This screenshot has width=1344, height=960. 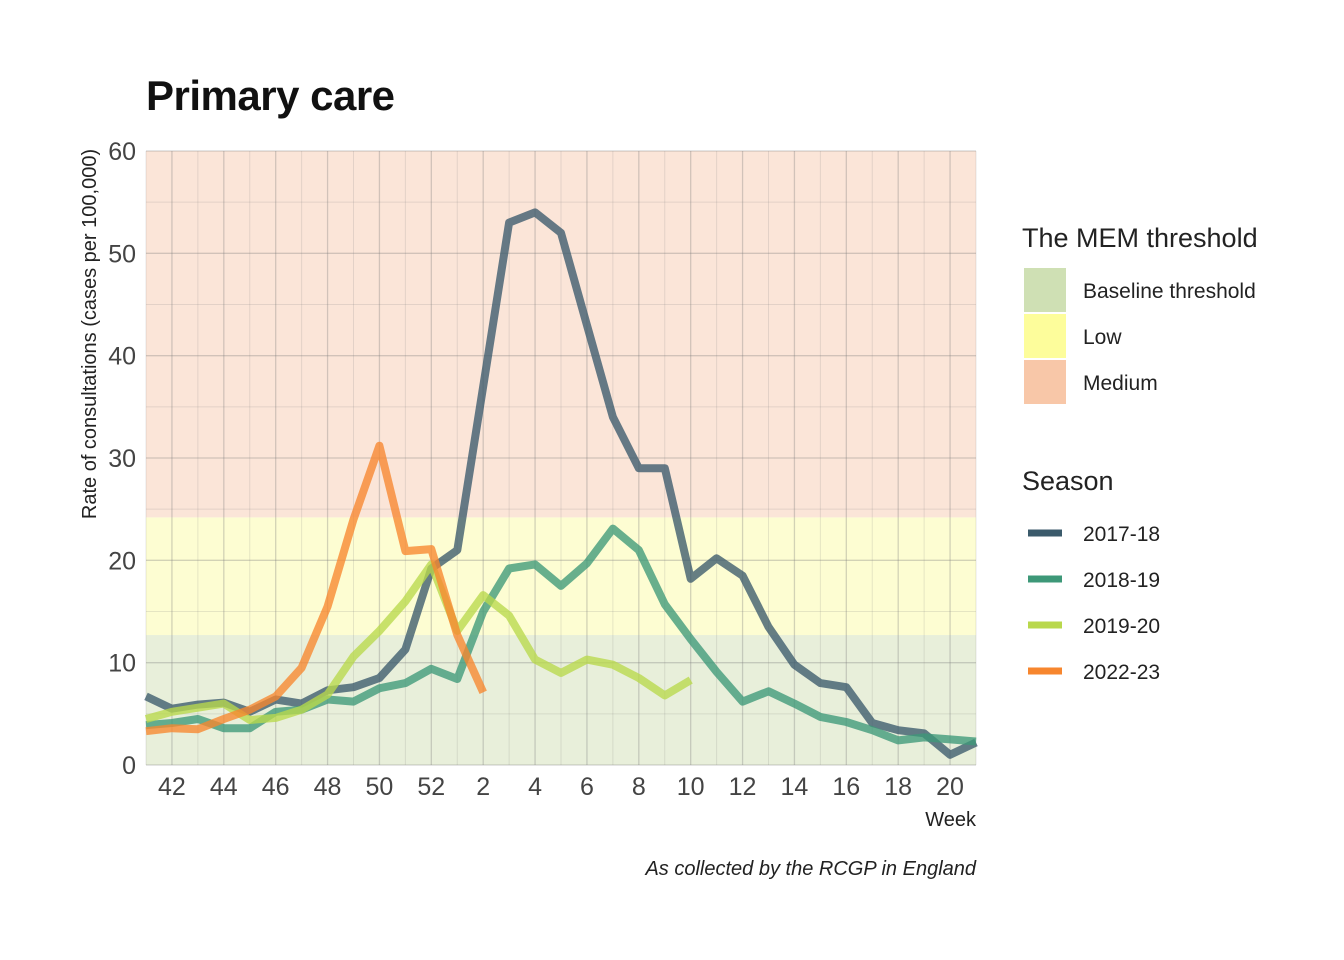 What do you see at coordinates (1120, 383) in the screenshot?
I see `threshold-legend-label: Medium` at bounding box center [1120, 383].